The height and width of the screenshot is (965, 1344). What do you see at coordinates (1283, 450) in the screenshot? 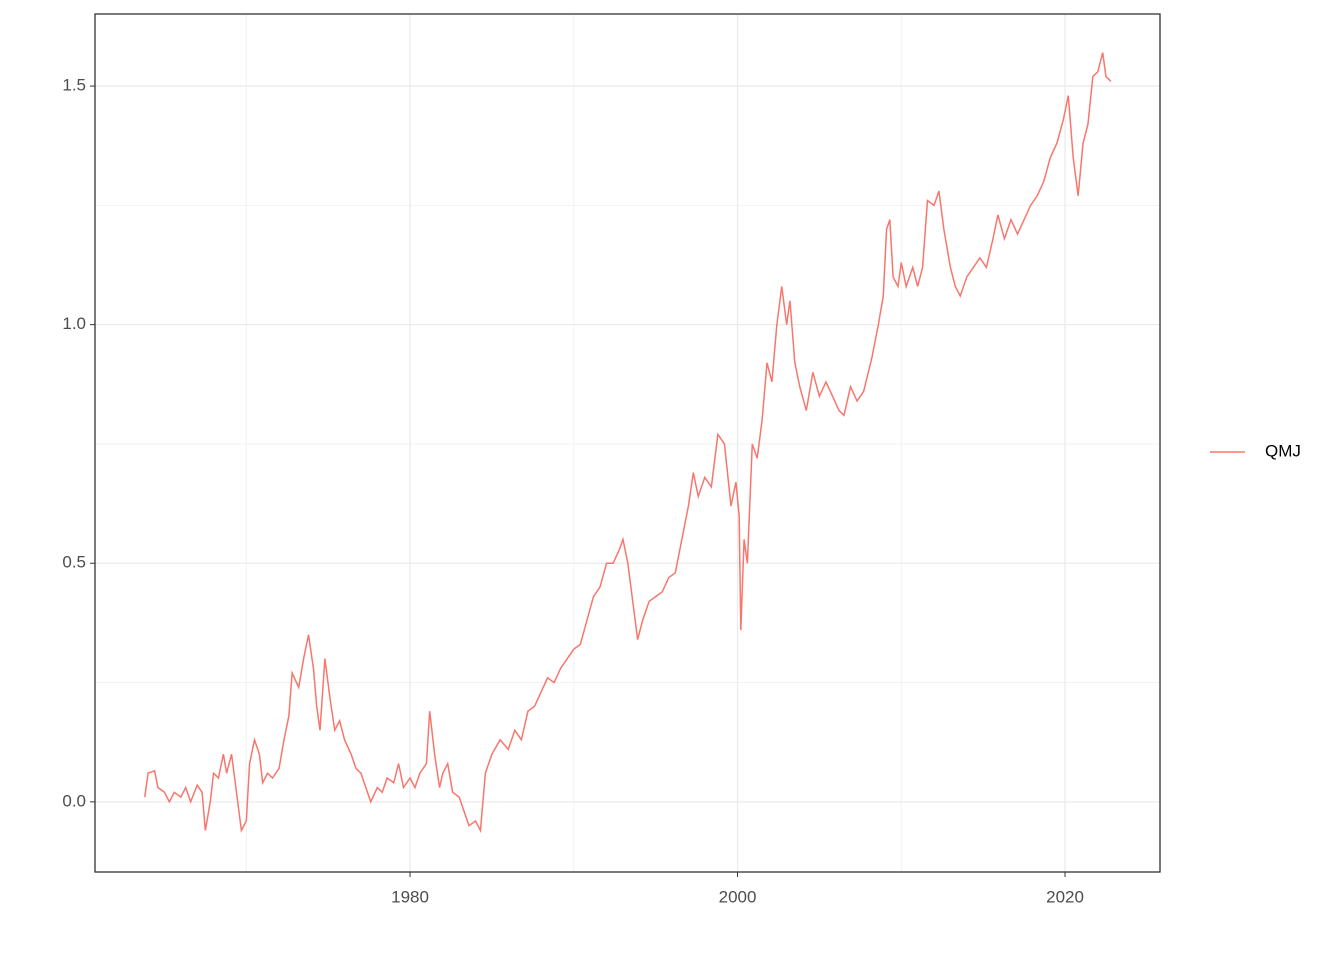
I see `legend-label: QMJ` at bounding box center [1283, 450].